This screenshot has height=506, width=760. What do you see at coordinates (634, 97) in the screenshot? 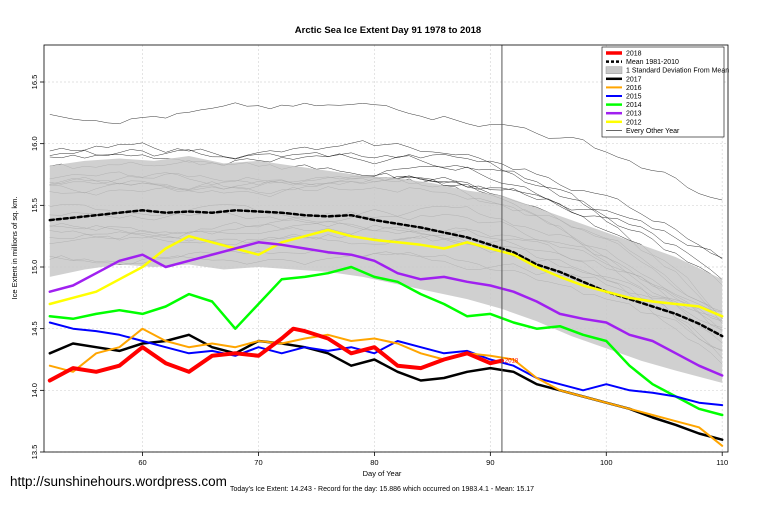
I see `legend-label: 2015` at bounding box center [634, 97].